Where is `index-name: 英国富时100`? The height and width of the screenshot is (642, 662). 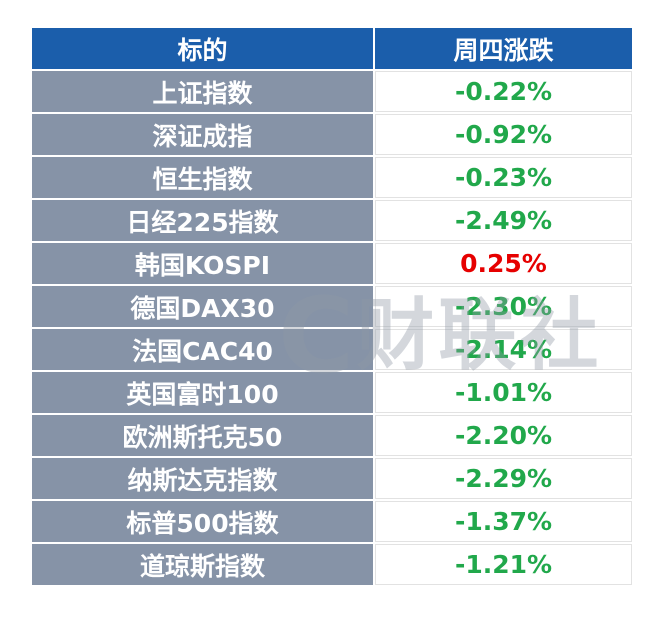 index-name: 英国富时100 is located at coordinates (202, 392).